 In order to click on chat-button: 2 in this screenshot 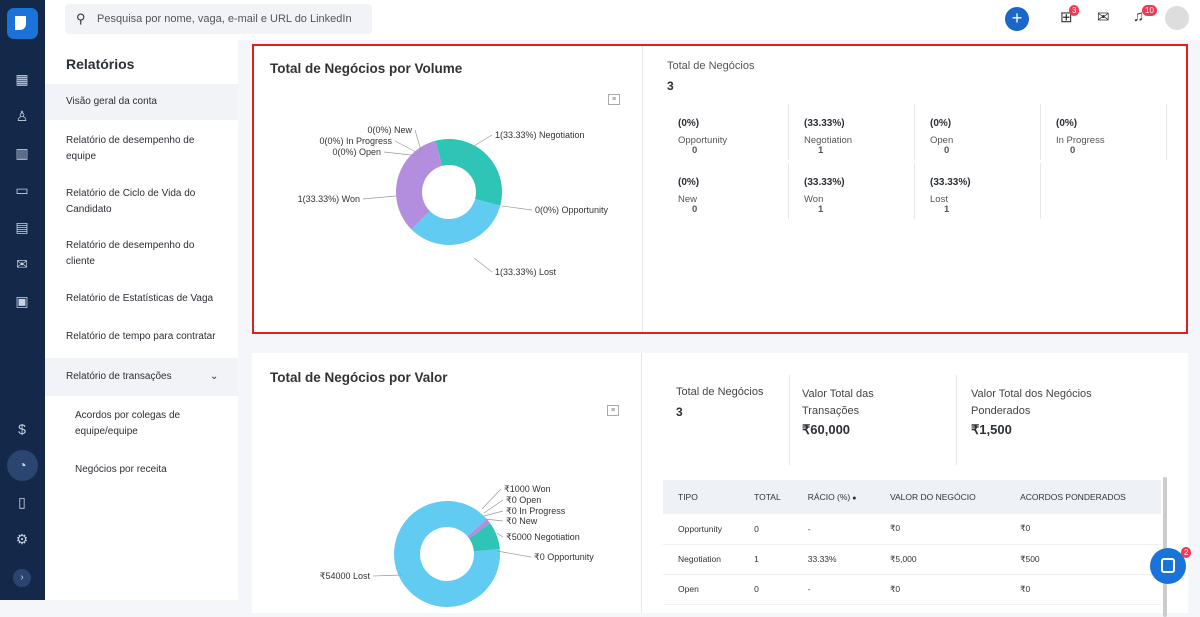, I will do `click(1171, 565)`.